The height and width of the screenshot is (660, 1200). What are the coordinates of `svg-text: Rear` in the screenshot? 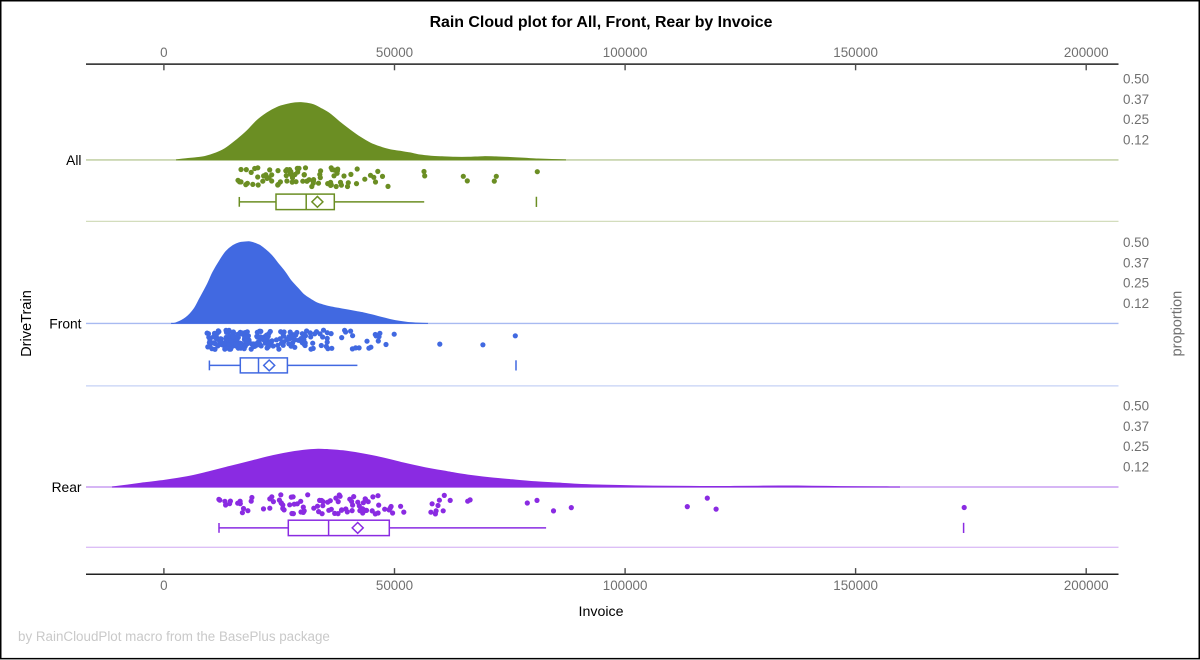 It's located at (67, 487).